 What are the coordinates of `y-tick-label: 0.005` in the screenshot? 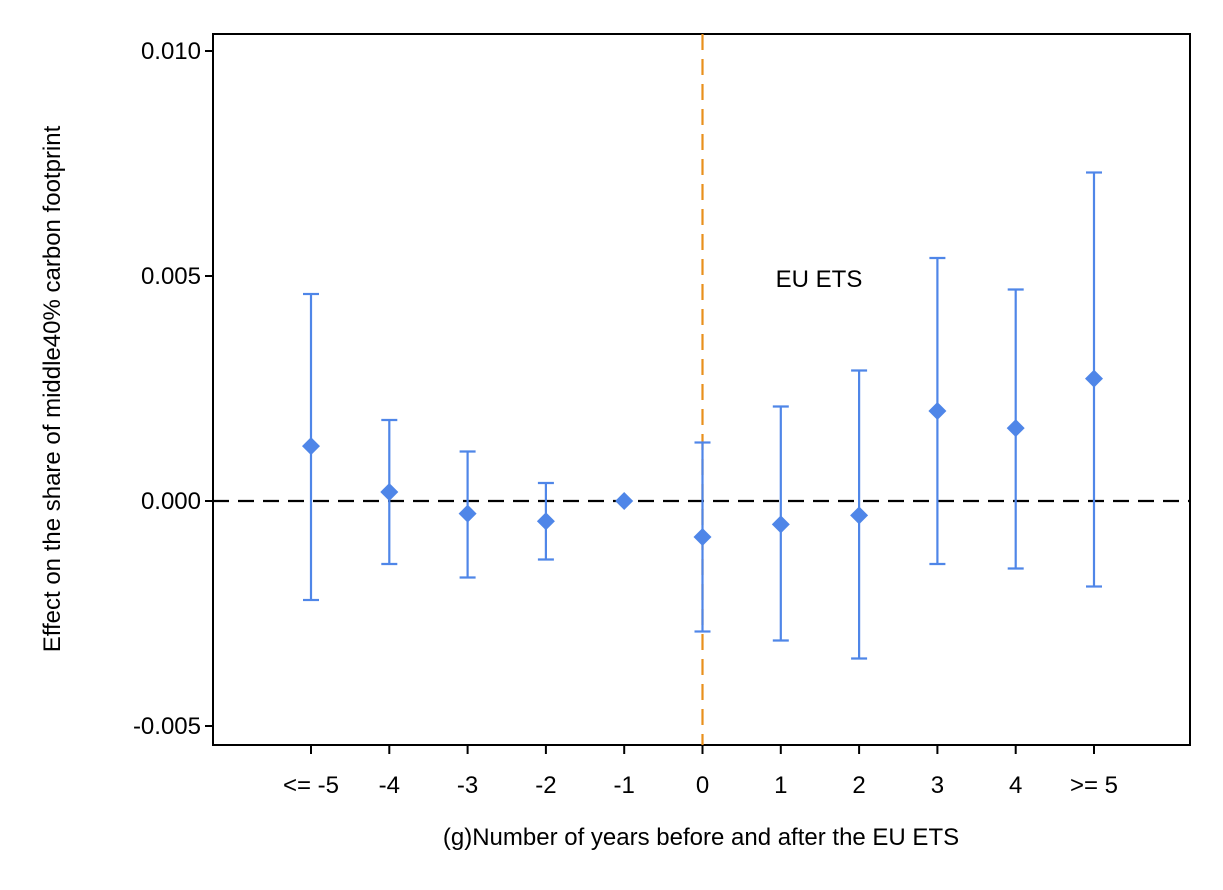 It's located at (171, 276).